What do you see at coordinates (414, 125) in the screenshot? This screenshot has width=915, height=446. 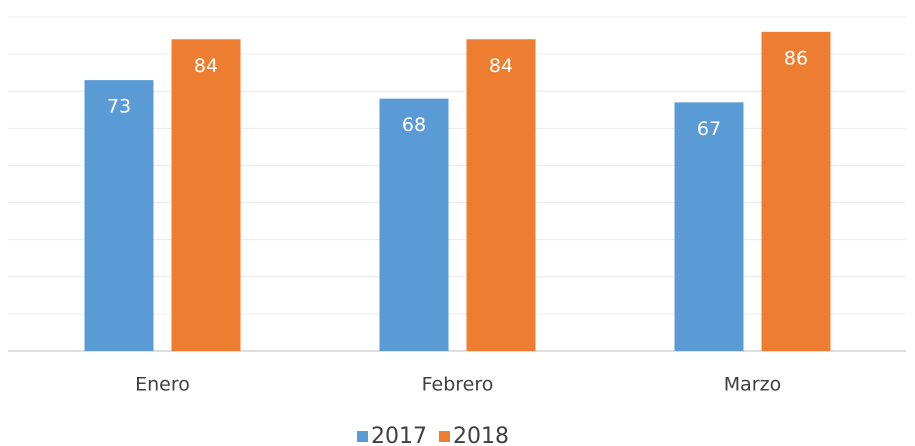 I see `data-label: 68` at bounding box center [414, 125].